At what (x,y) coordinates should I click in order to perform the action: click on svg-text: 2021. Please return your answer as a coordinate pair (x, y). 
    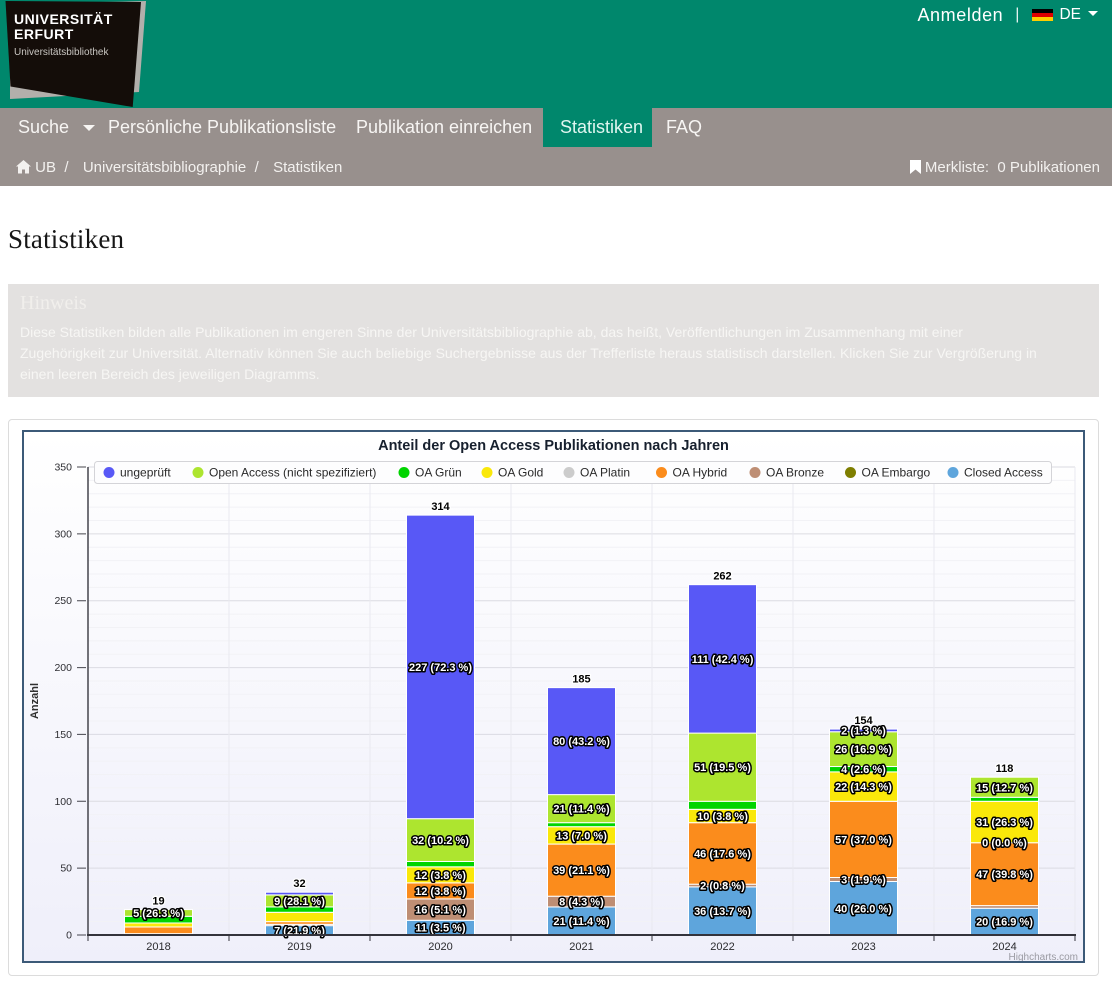
    Looking at the image, I should click on (581, 947).